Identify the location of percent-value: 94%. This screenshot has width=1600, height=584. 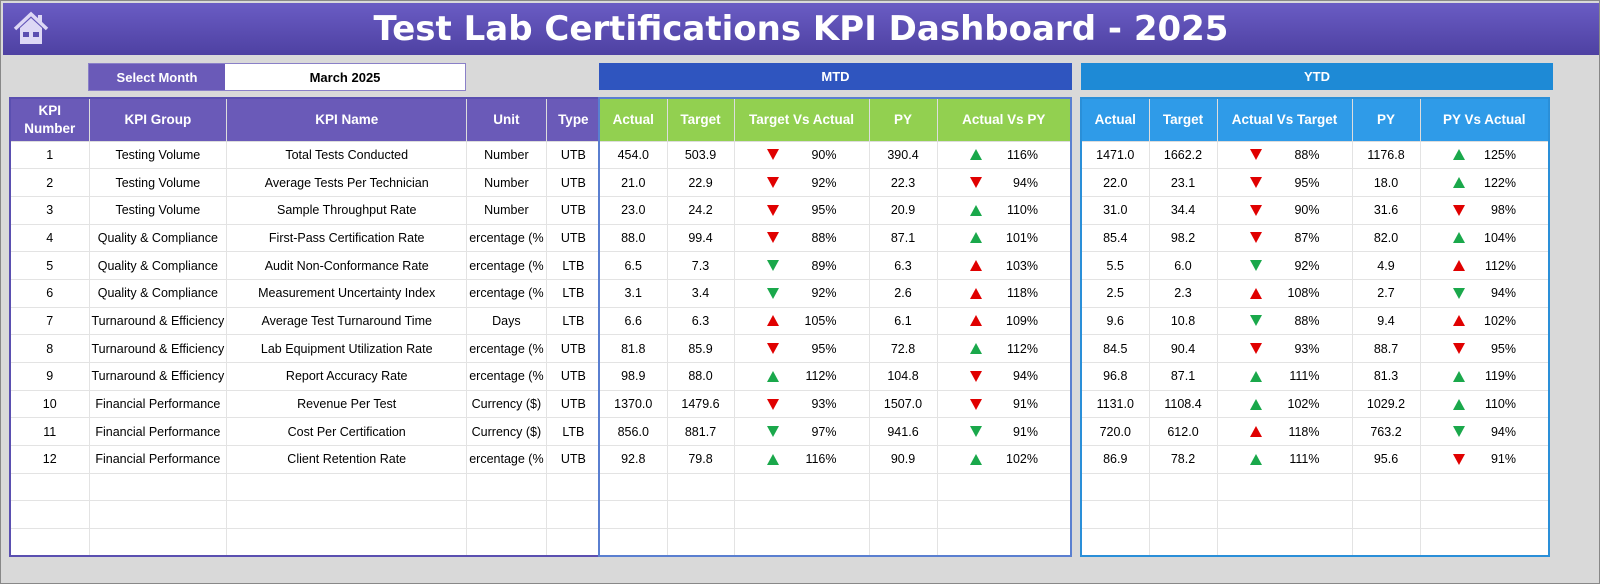
(1503, 431).